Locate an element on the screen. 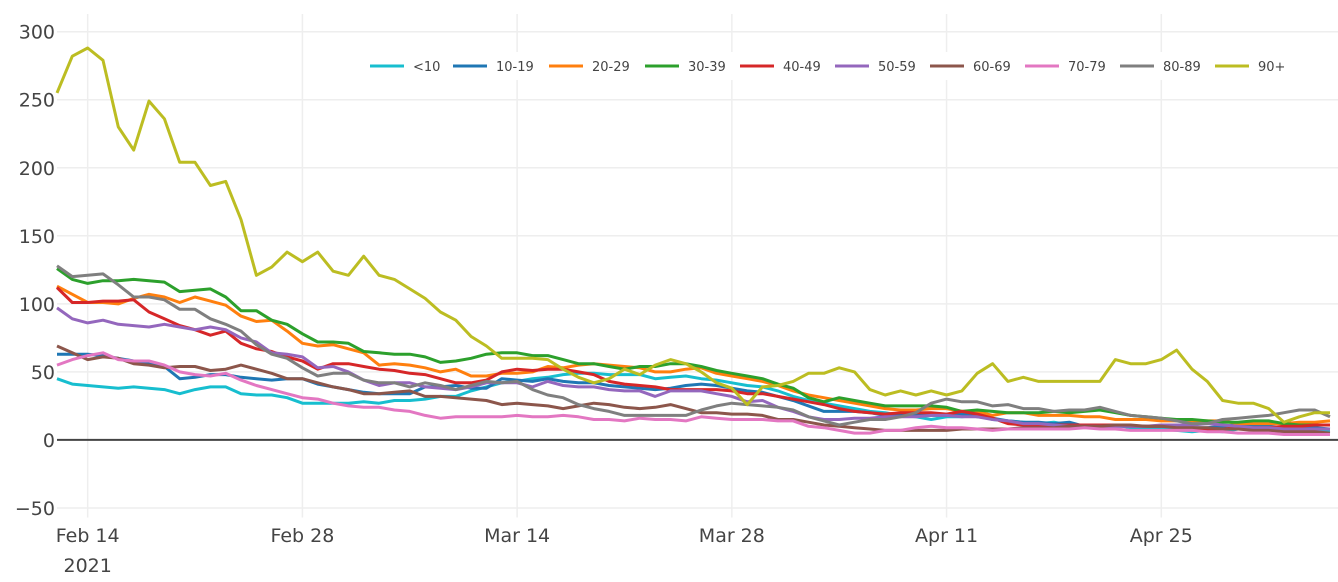  y-tick-label: 50 is located at coordinates (43, 373).